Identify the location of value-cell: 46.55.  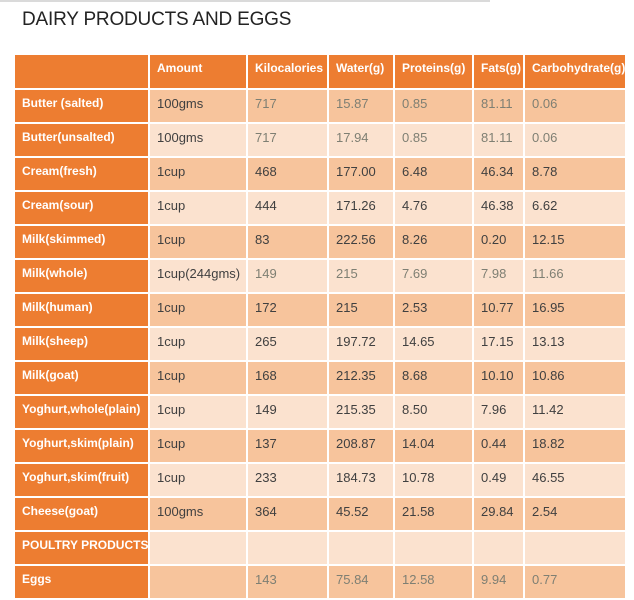
(575, 480).